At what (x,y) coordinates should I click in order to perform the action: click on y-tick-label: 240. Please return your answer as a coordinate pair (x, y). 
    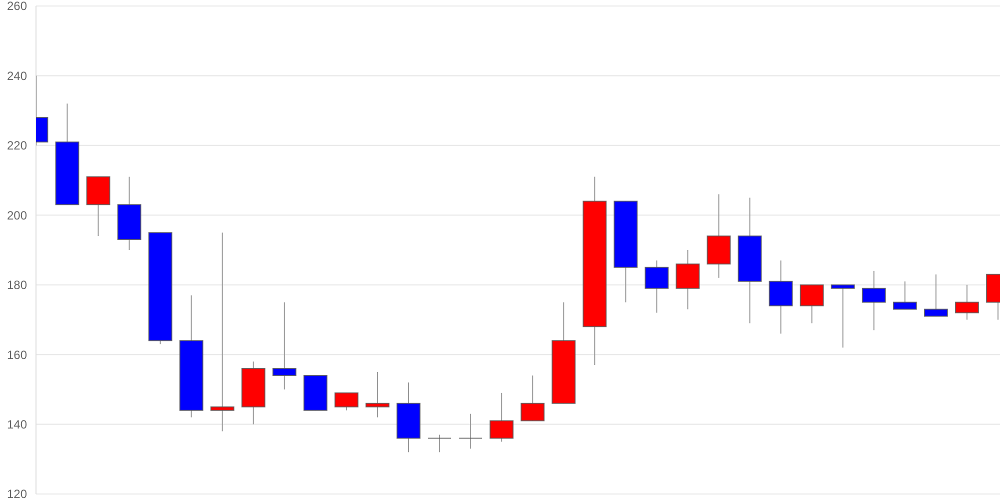
    Looking at the image, I should click on (17, 75).